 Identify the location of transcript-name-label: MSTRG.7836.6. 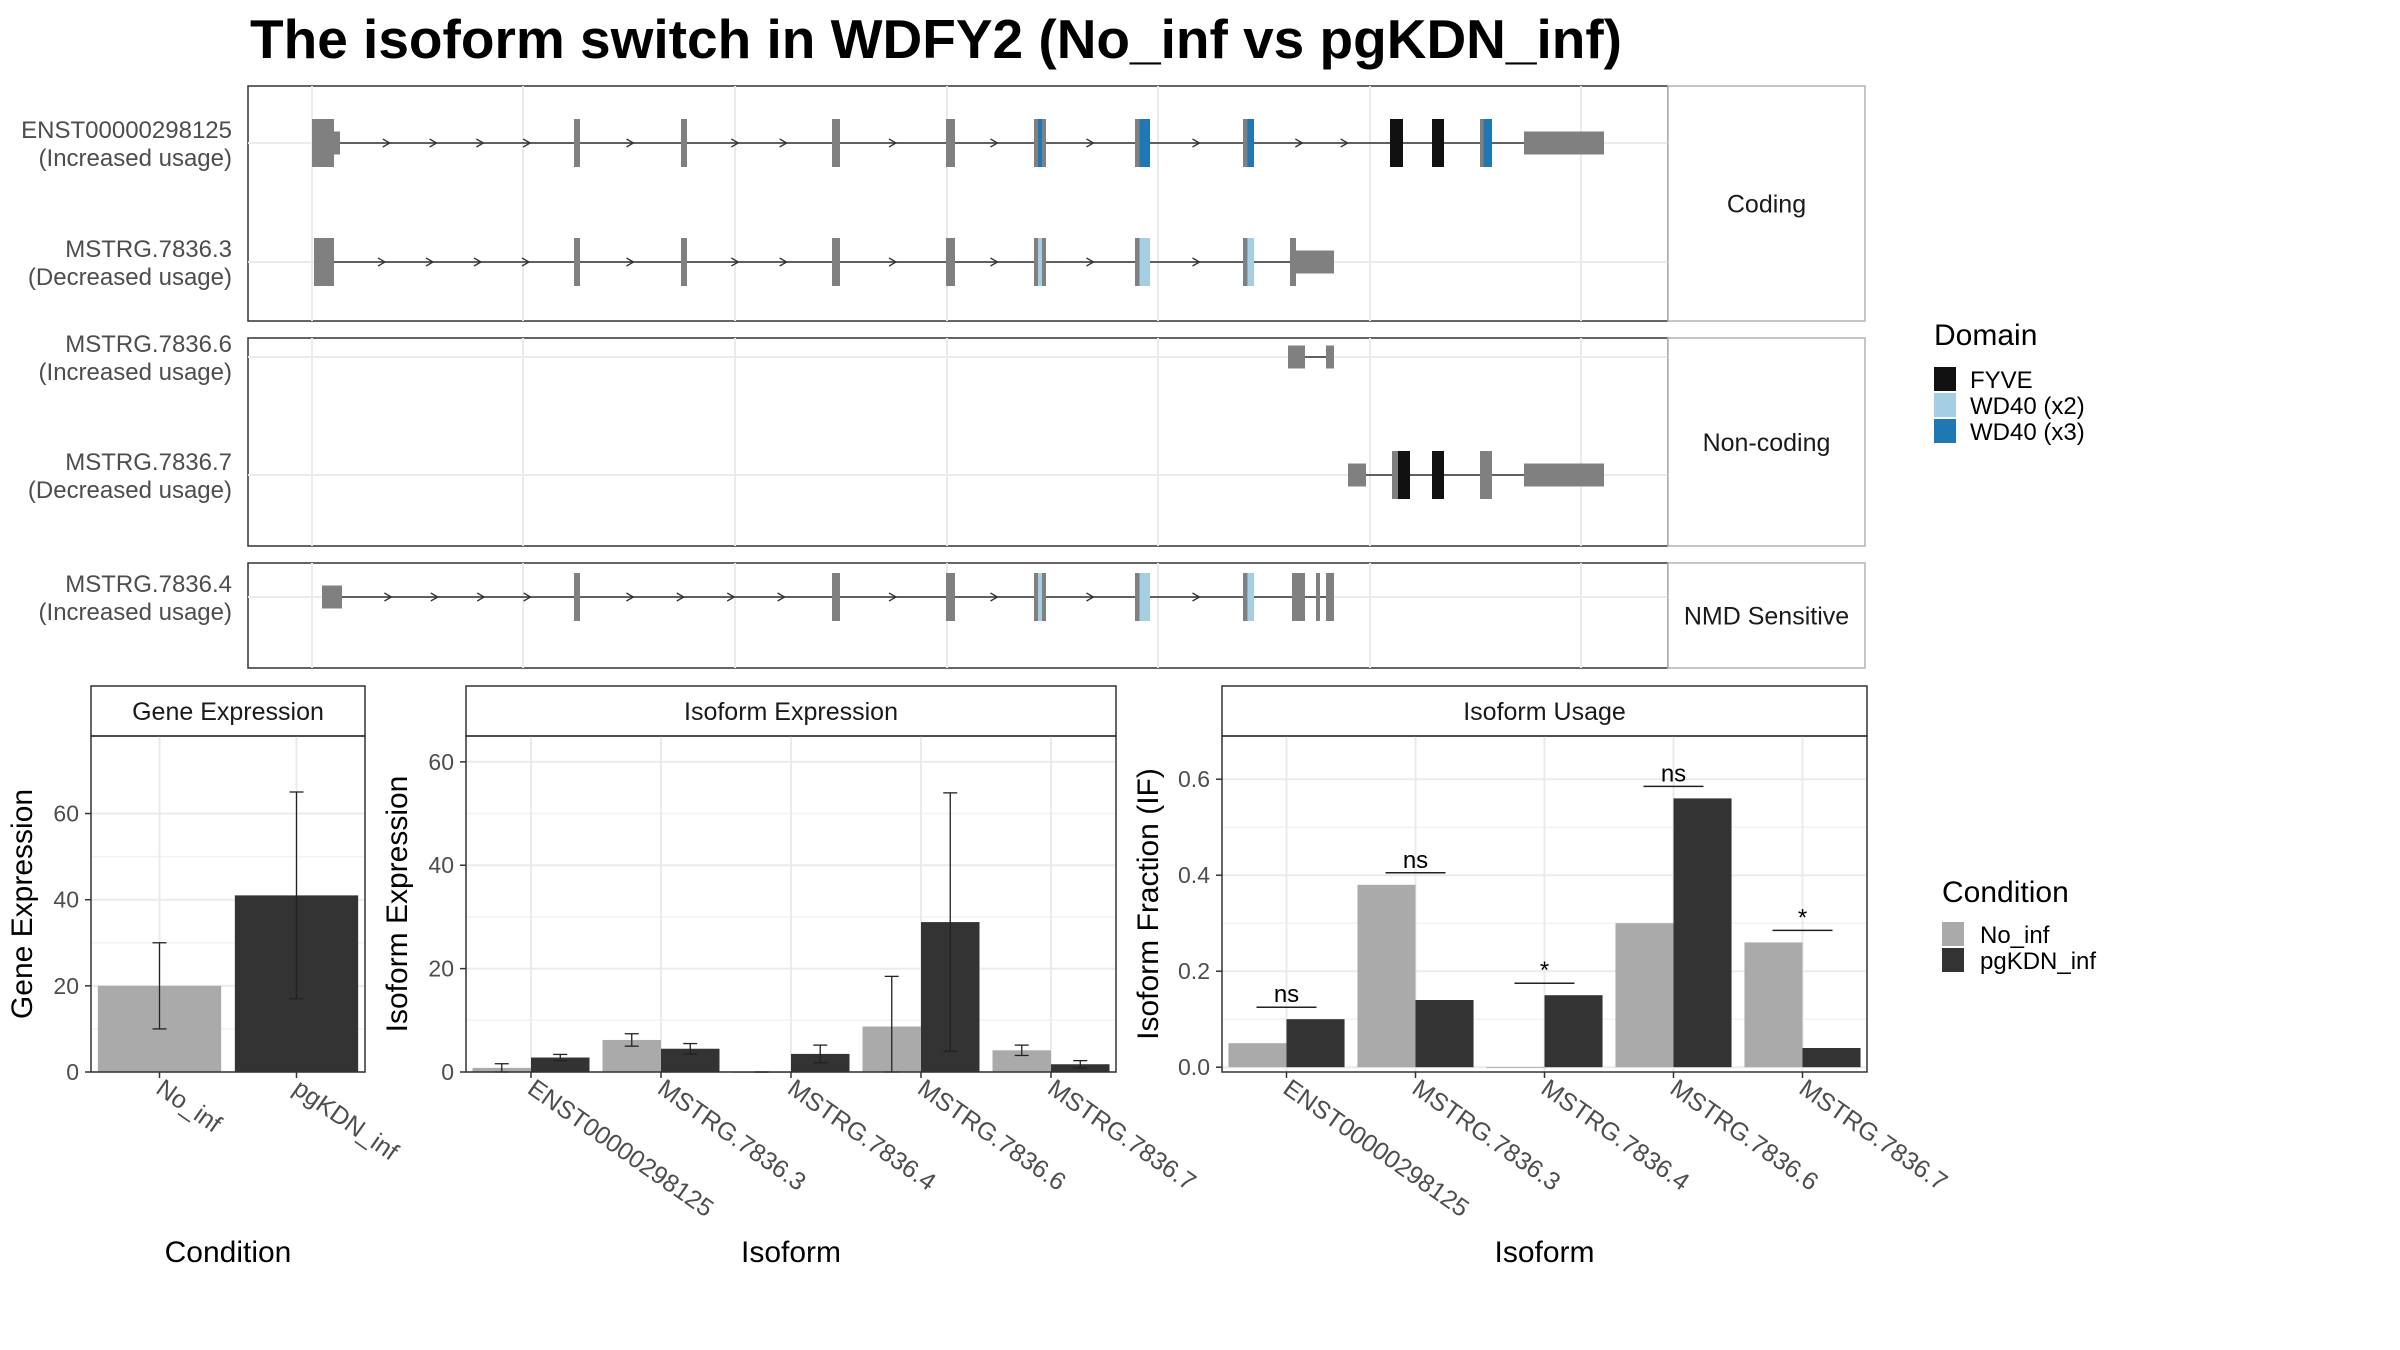
(148, 344).